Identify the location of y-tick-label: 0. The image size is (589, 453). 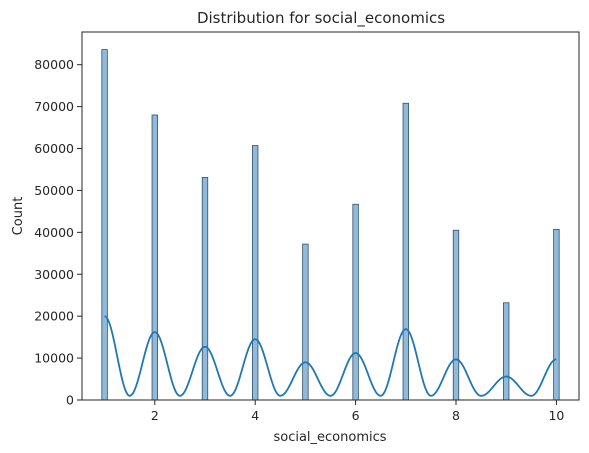
(70, 400).